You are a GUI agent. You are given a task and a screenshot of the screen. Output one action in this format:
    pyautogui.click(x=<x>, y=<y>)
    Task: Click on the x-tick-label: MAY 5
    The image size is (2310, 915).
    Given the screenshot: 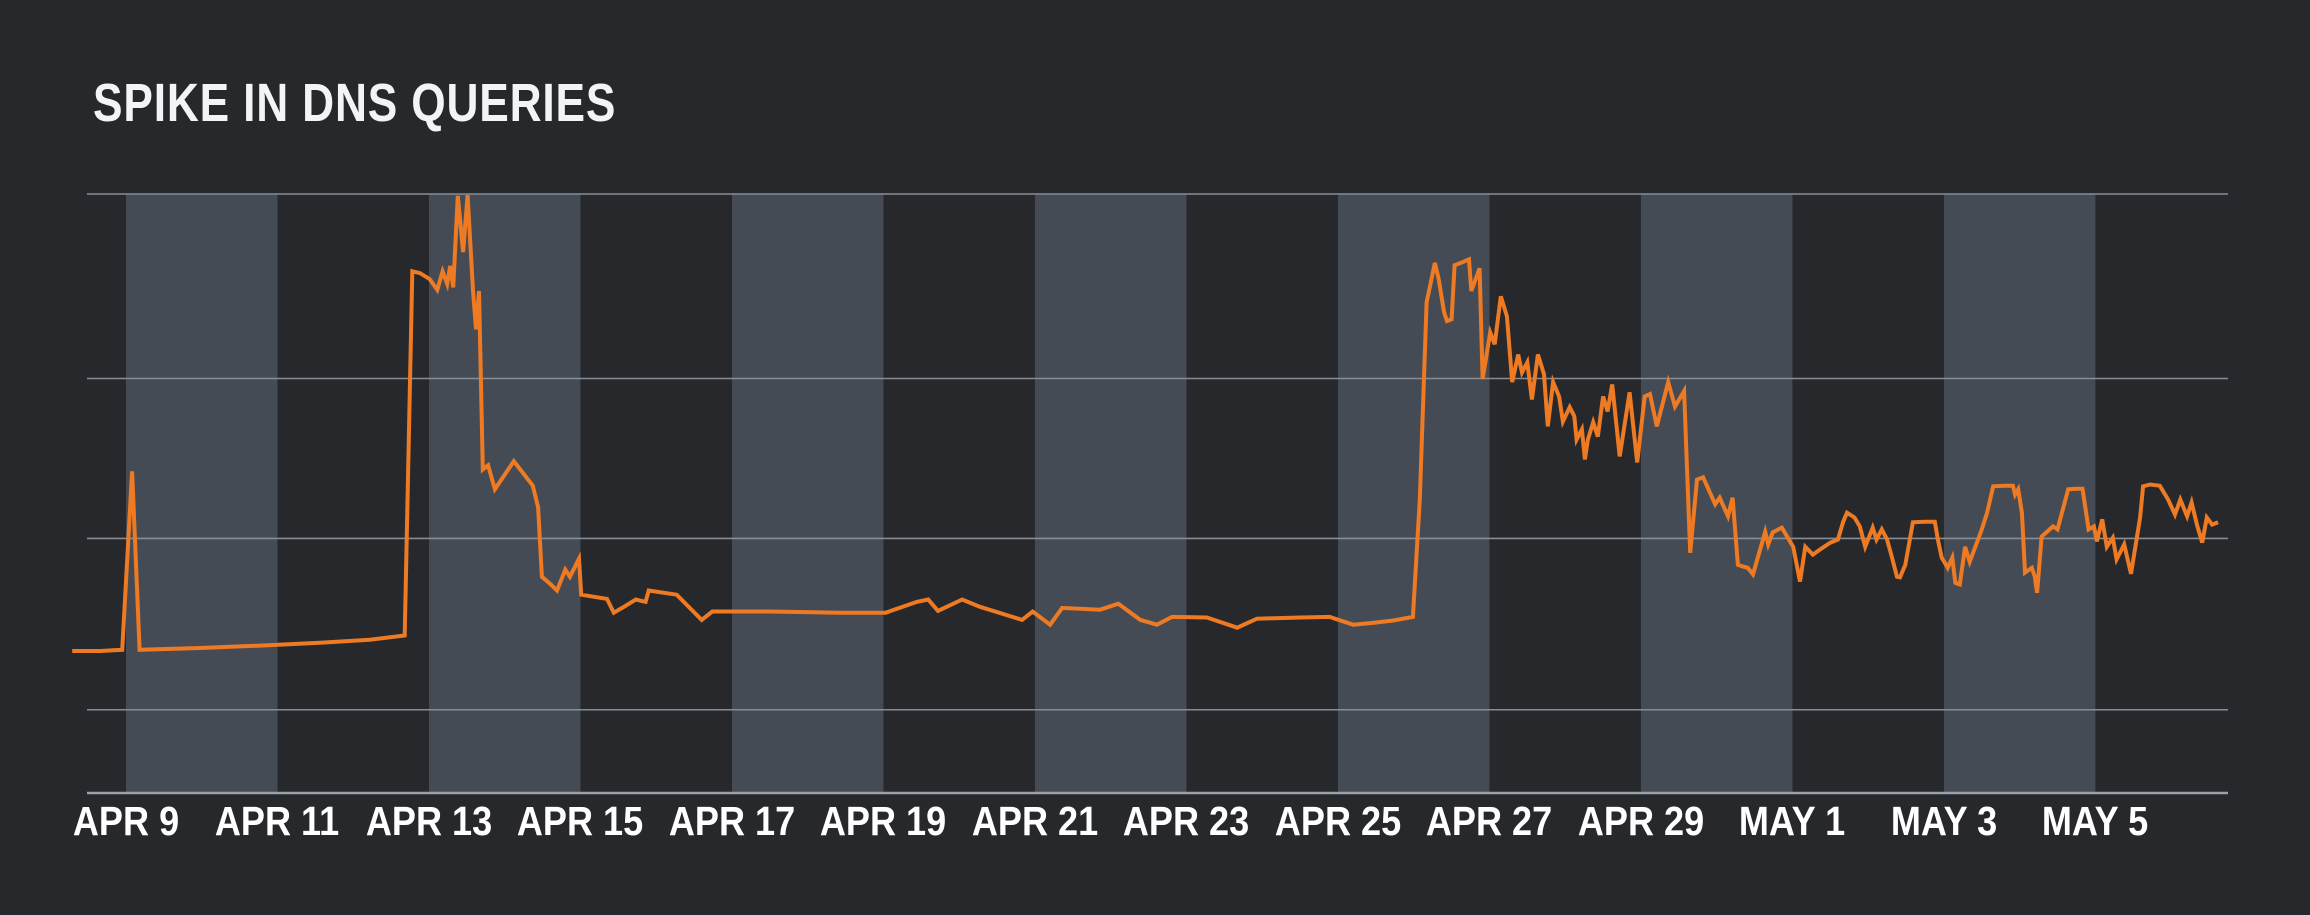 What is the action you would take?
    pyautogui.click(x=2095, y=821)
    